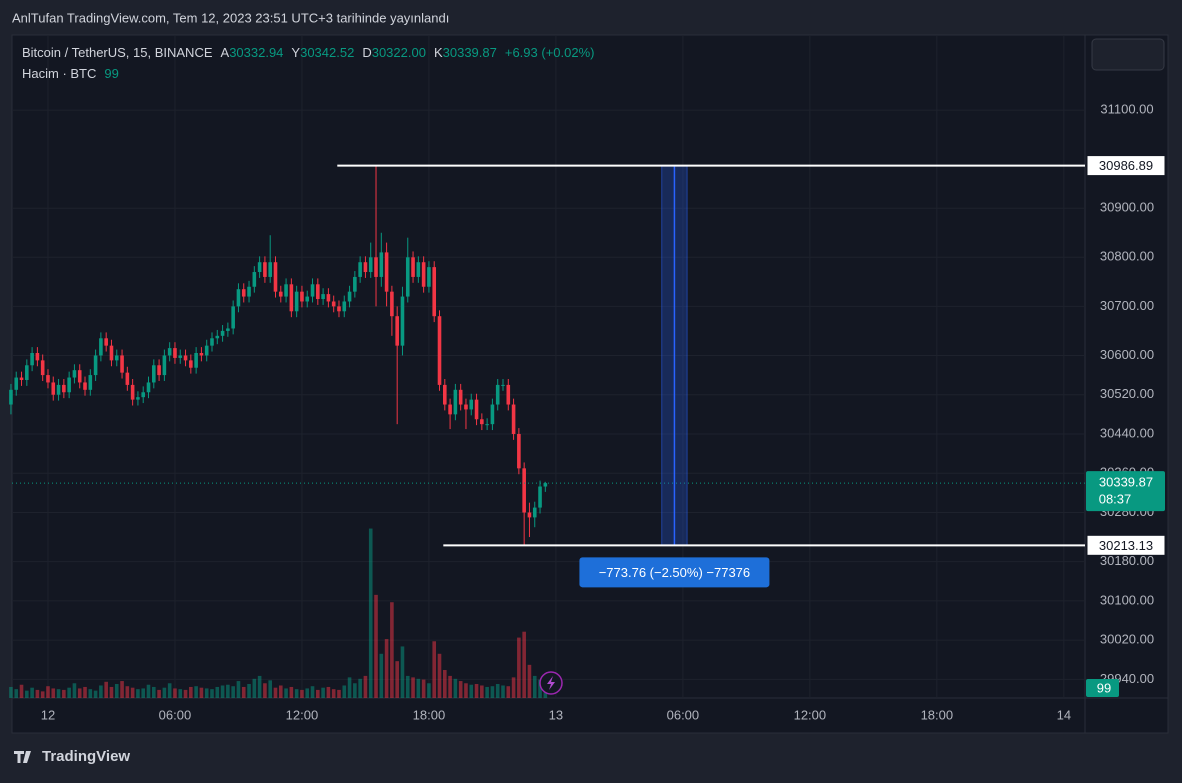 Image resolution: width=1182 pixels, height=783 pixels. What do you see at coordinates (674, 572) in the screenshot?
I see `measure-label: −773.76 (−2.50%) −77376` at bounding box center [674, 572].